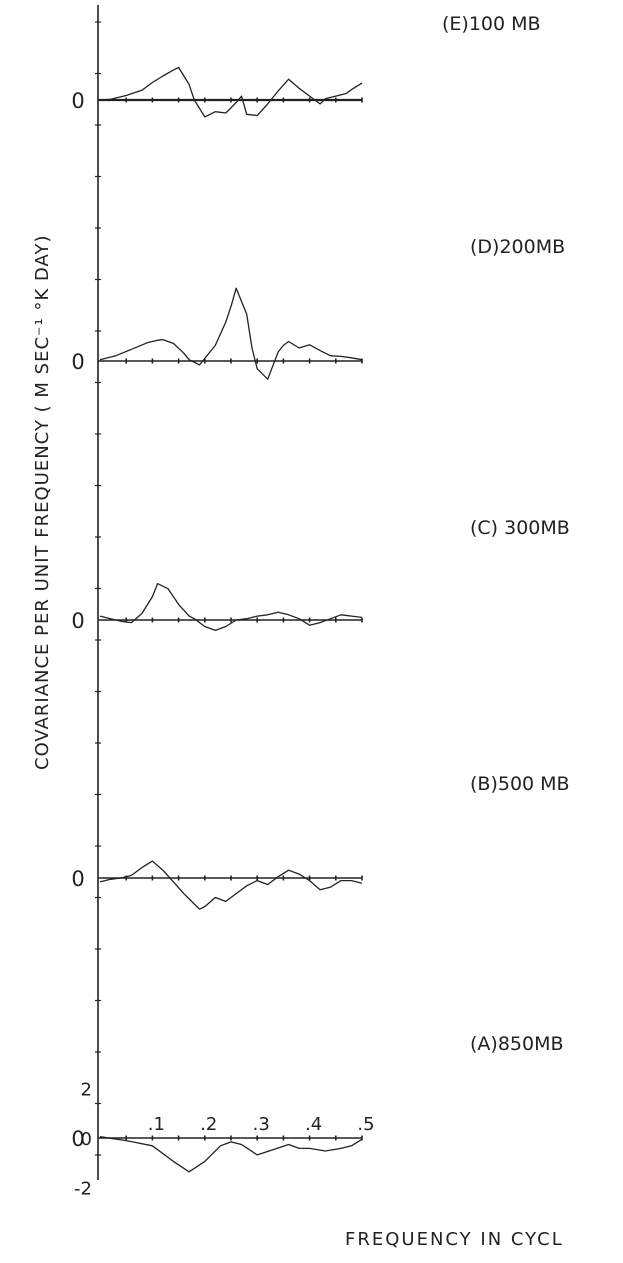 The image size is (623, 1263). Describe the element at coordinates (520, 528) in the screenshot. I see `panel-label: (C) 300MB` at that location.